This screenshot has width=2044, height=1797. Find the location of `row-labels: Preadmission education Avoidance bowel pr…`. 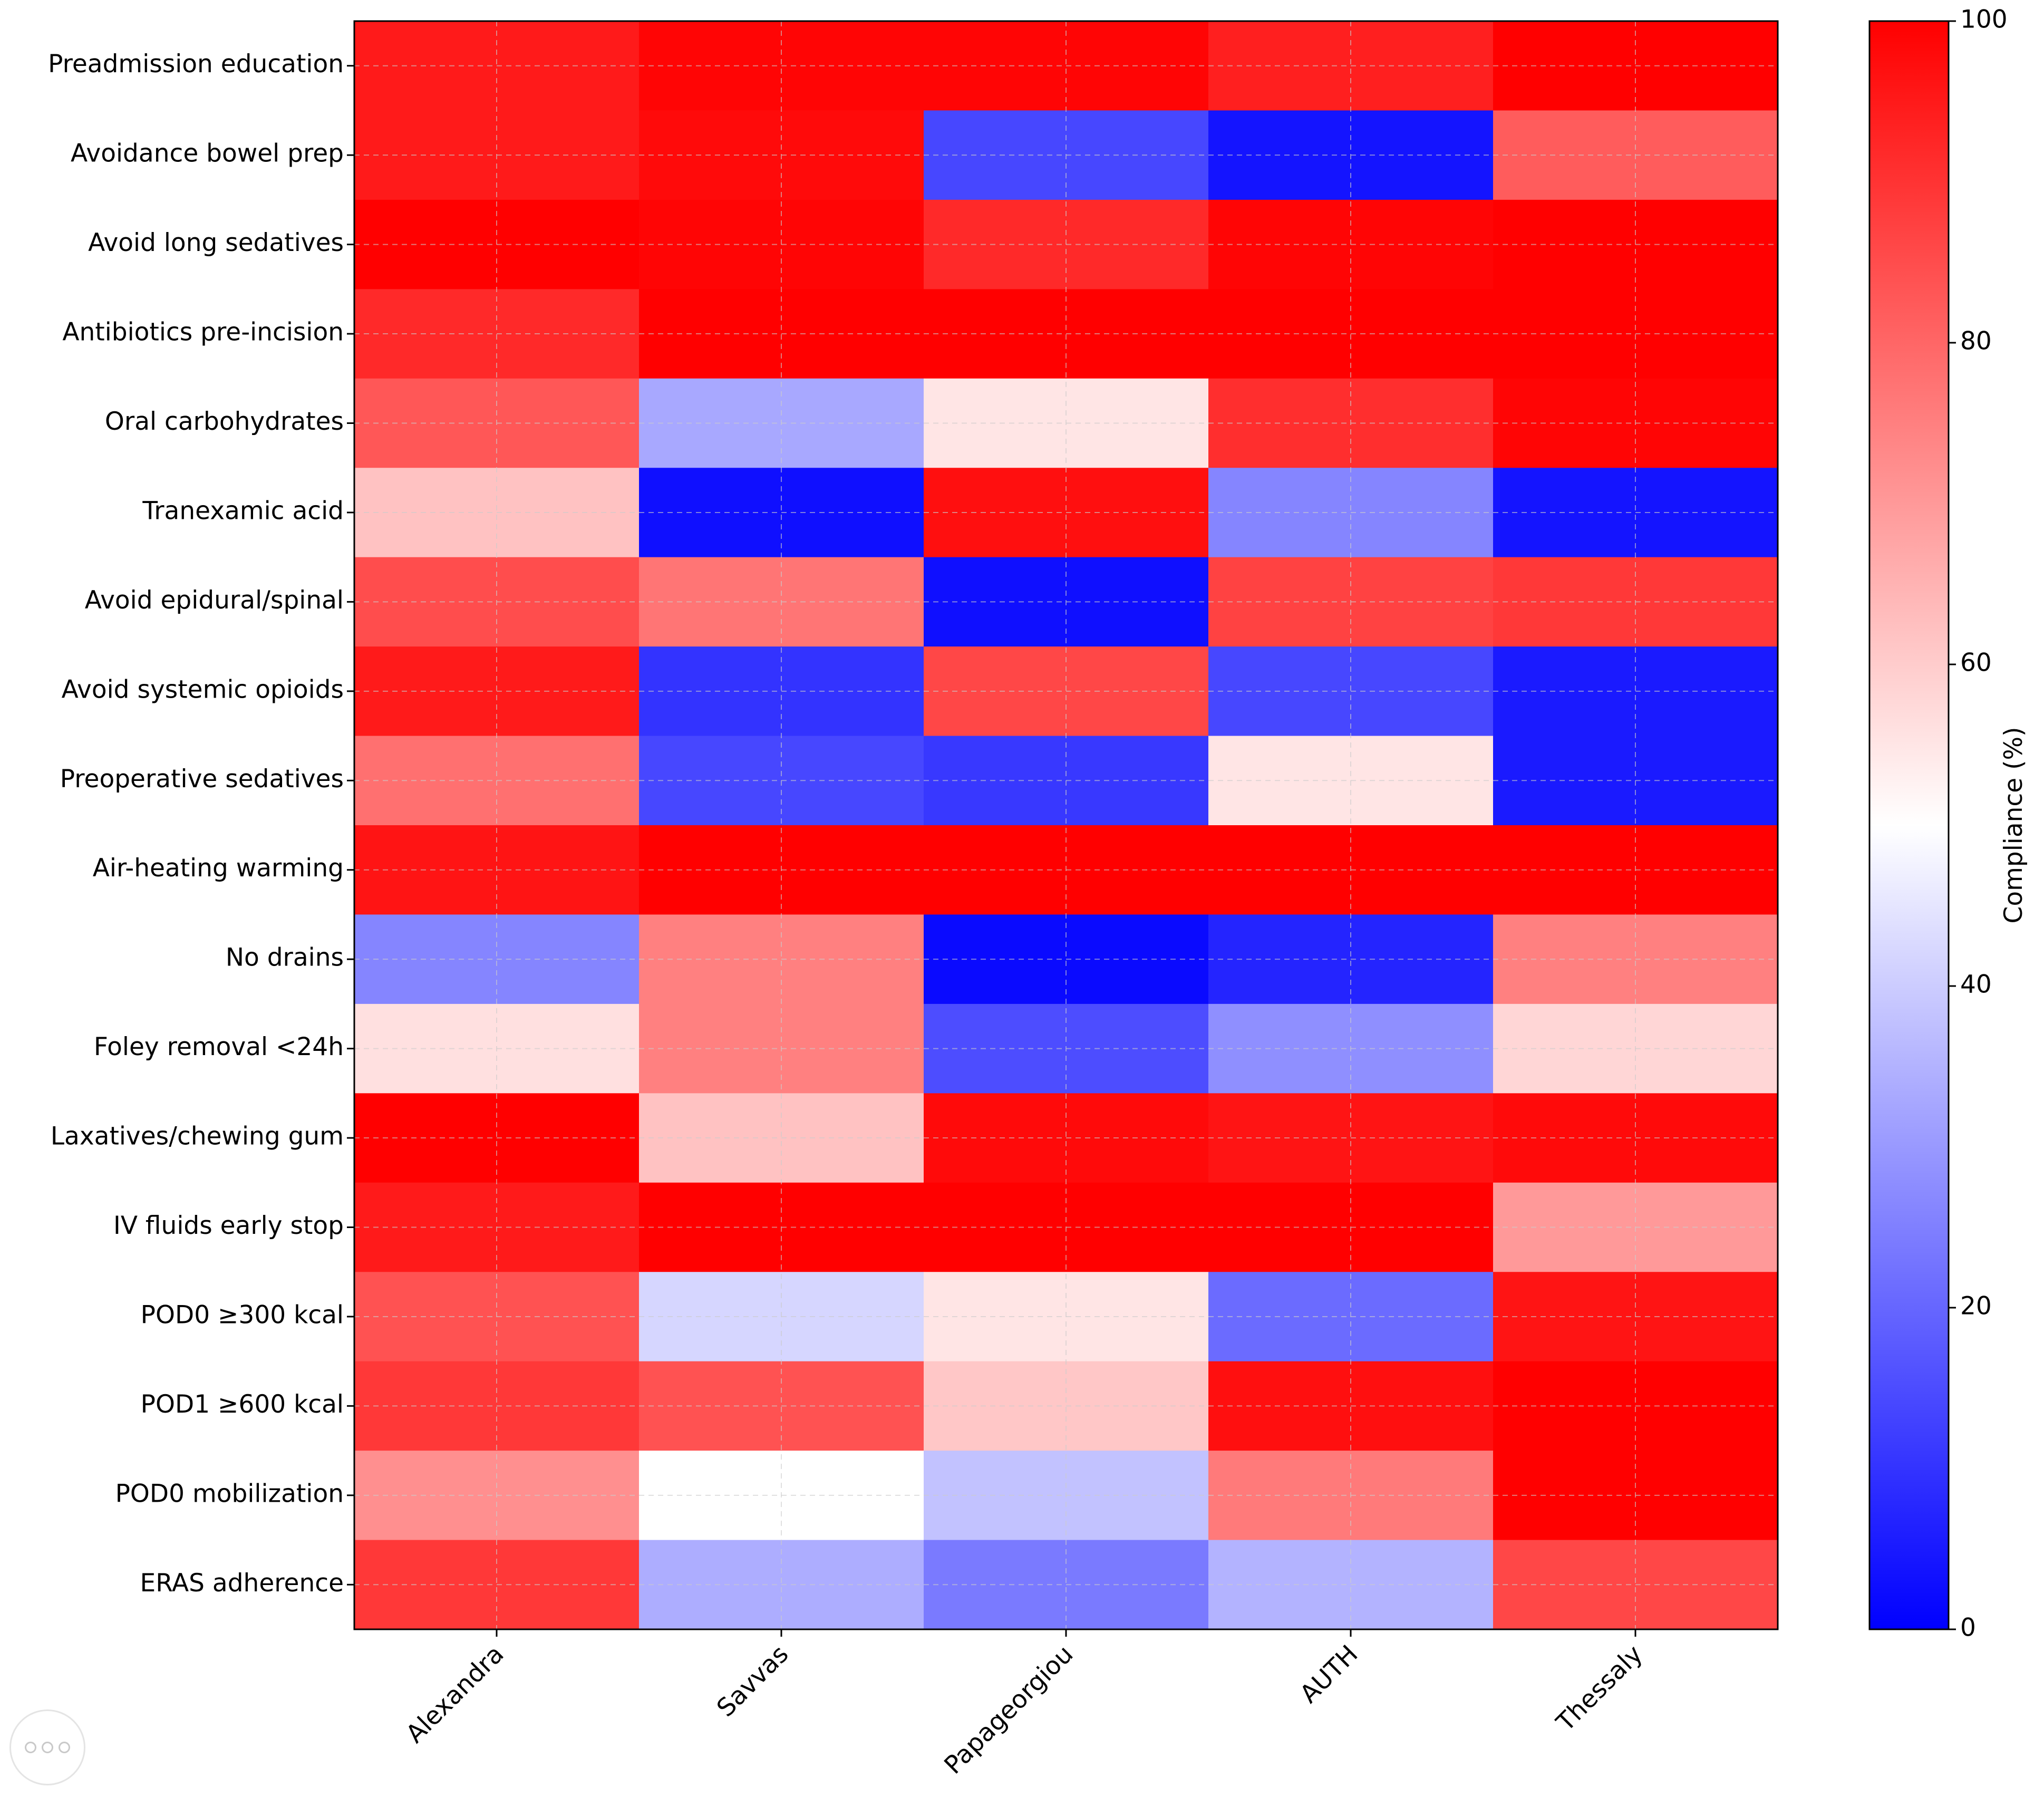

row-labels: Preadmission education Avoidance bowel pr… is located at coordinates (201, 824).